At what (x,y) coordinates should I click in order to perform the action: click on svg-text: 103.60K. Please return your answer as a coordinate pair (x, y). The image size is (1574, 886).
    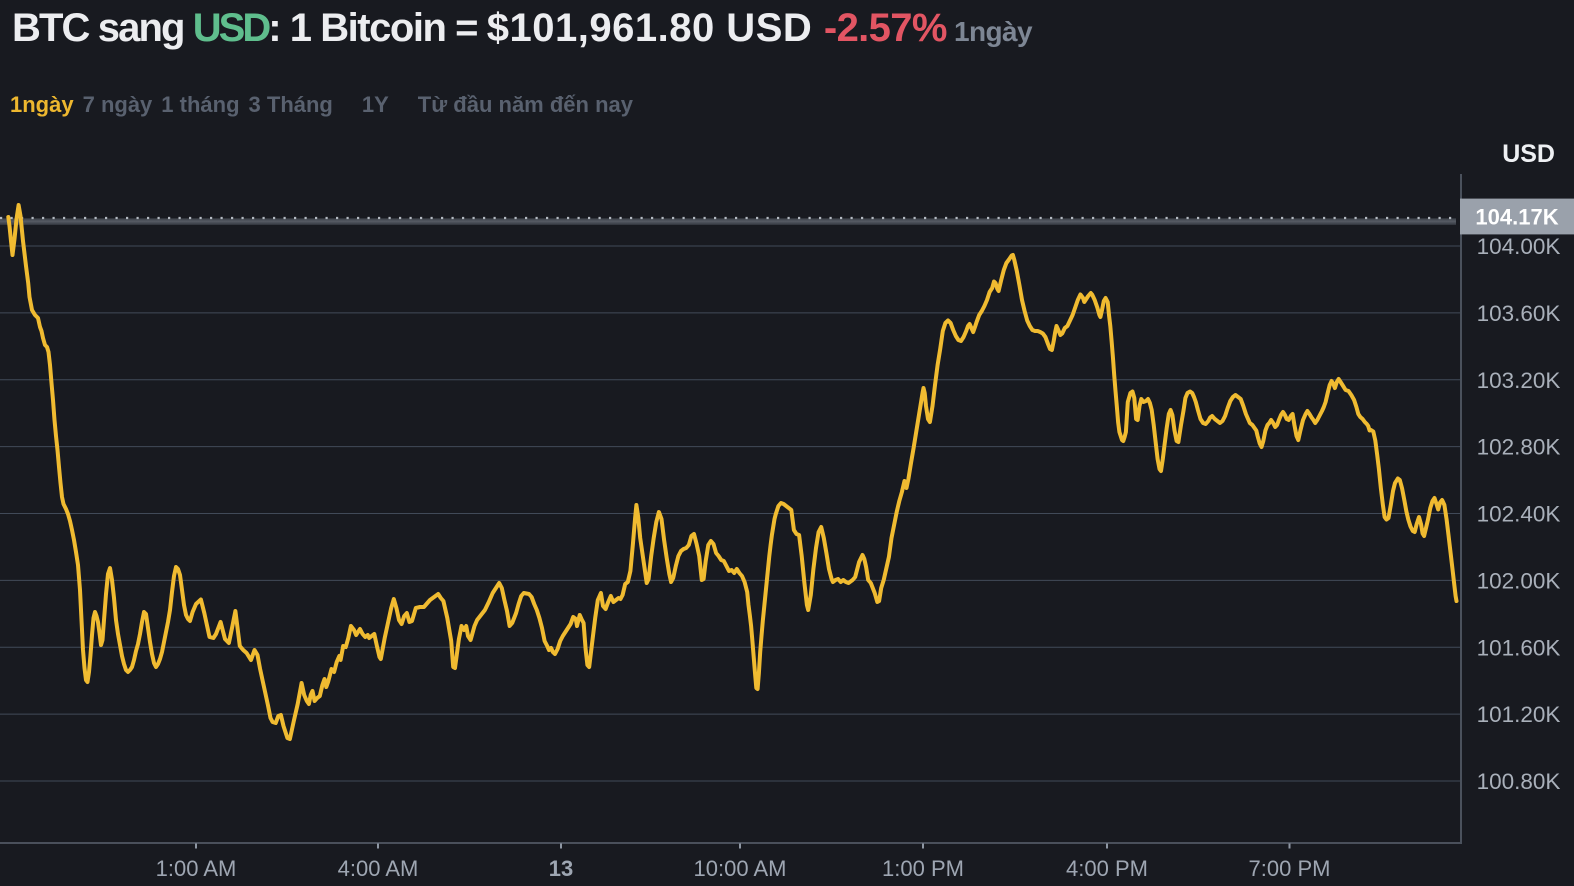
    Looking at the image, I should click on (1519, 313).